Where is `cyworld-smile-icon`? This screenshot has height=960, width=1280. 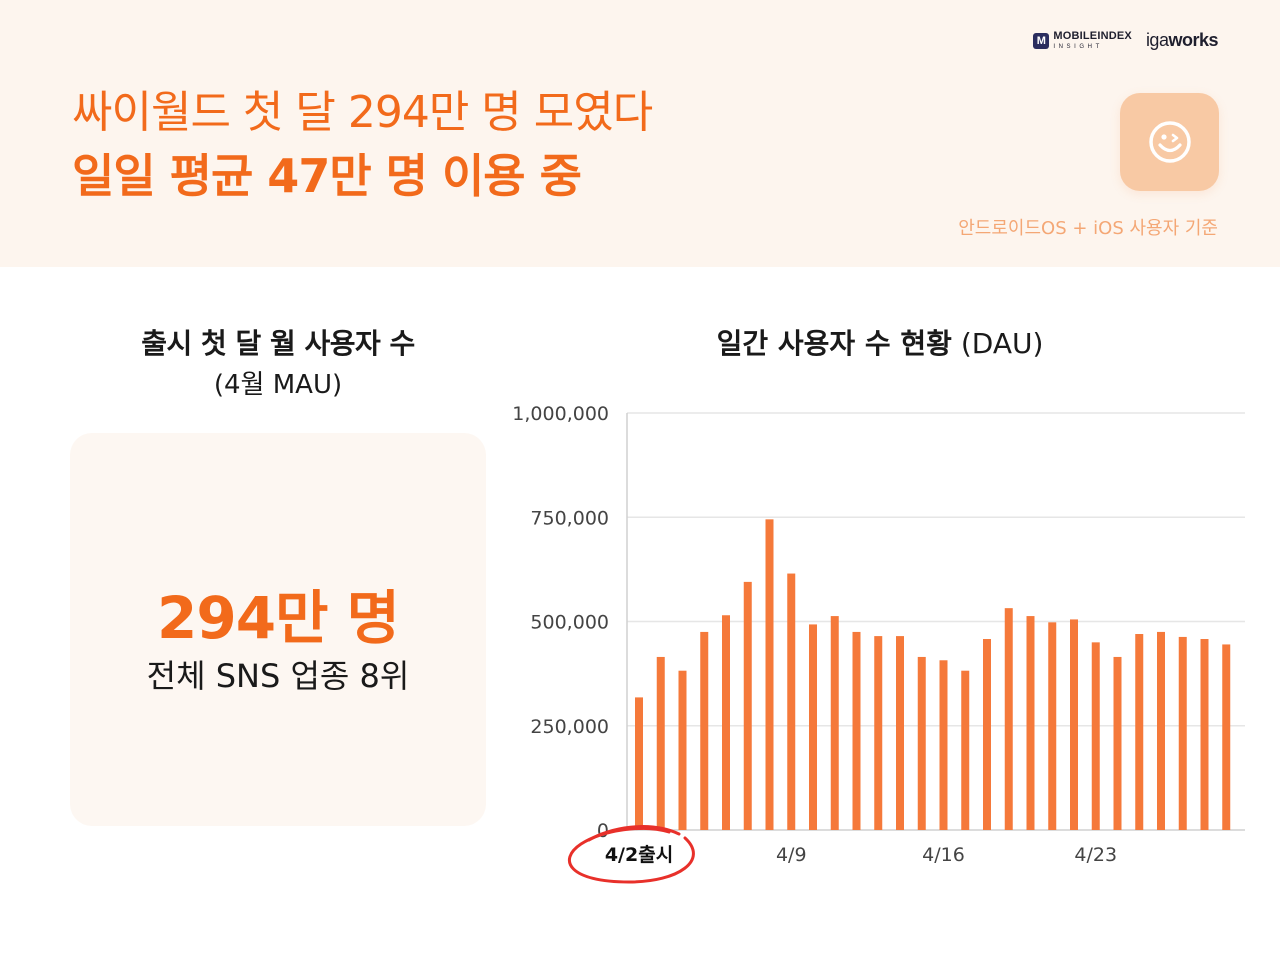 cyworld-smile-icon is located at coordinates (1169, 142).